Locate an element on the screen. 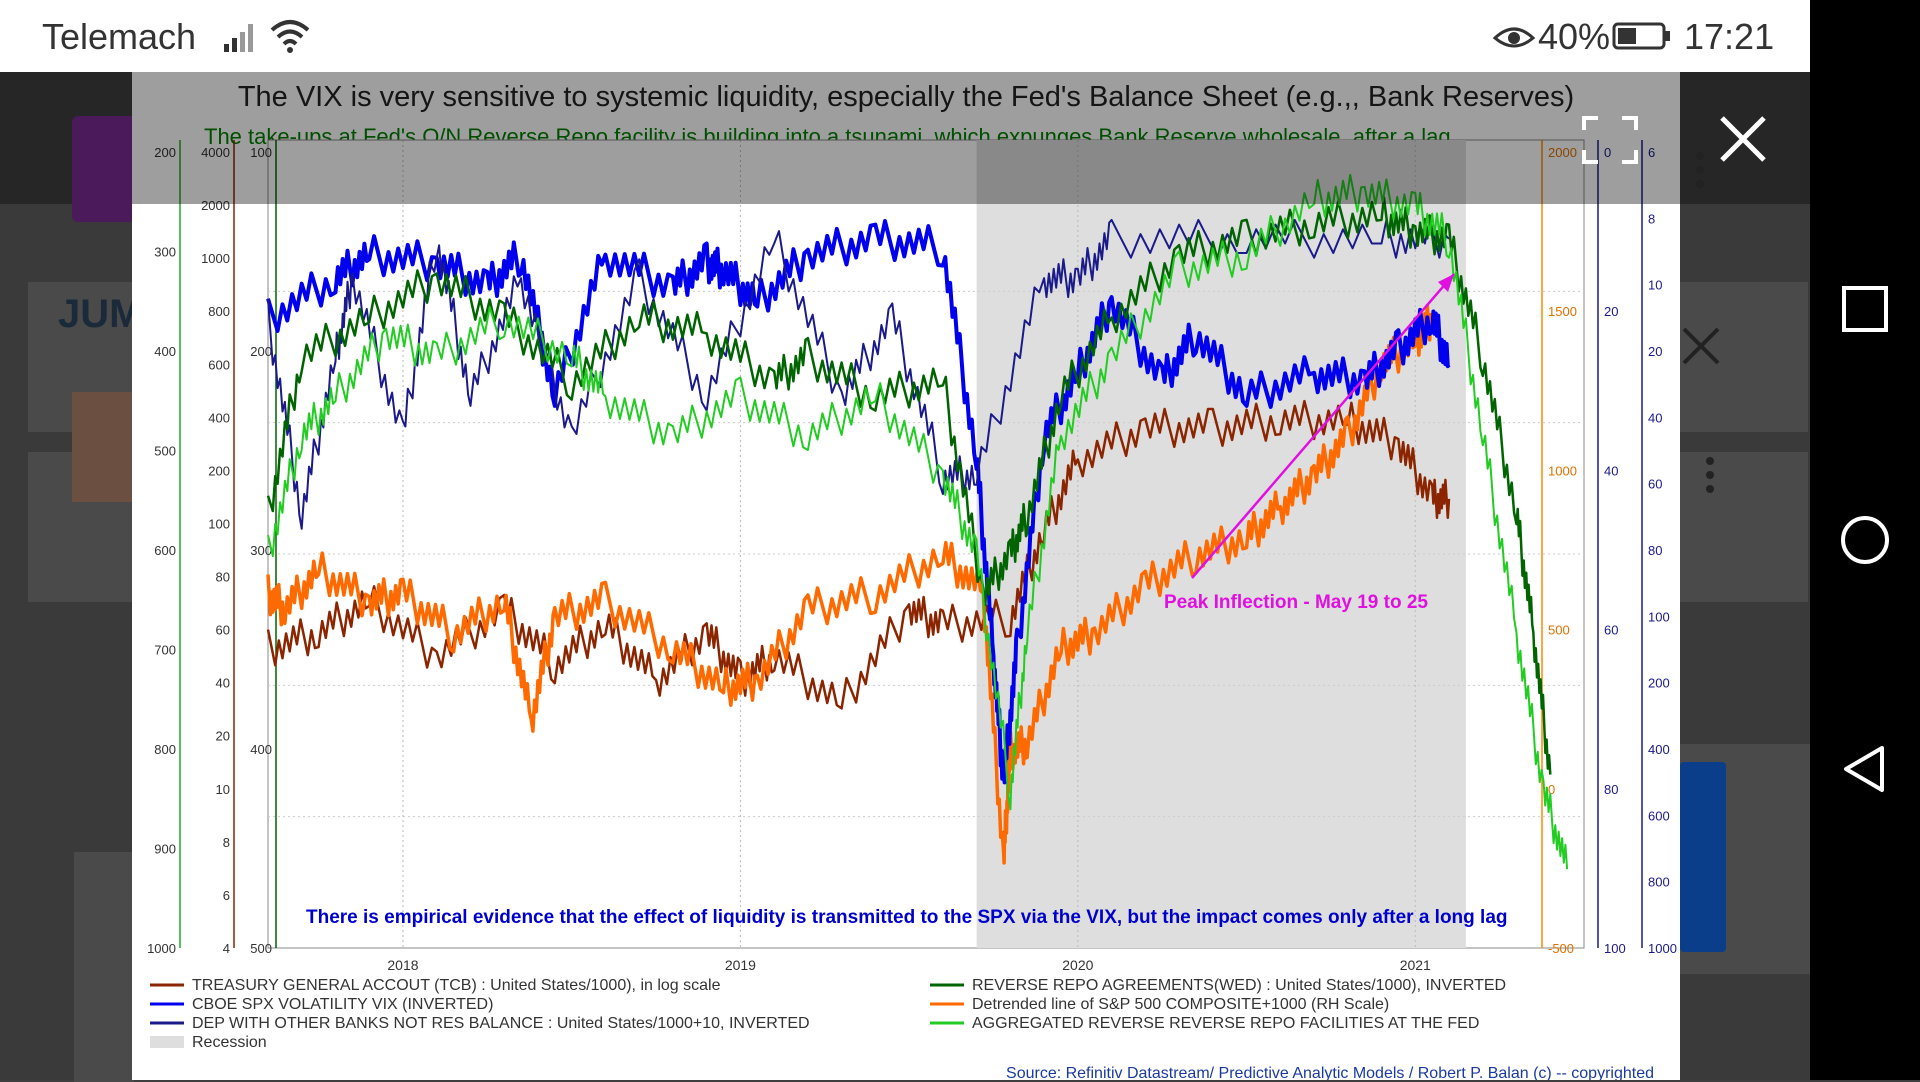  annotation-arrowhead is located at coordinates (1446, 283).